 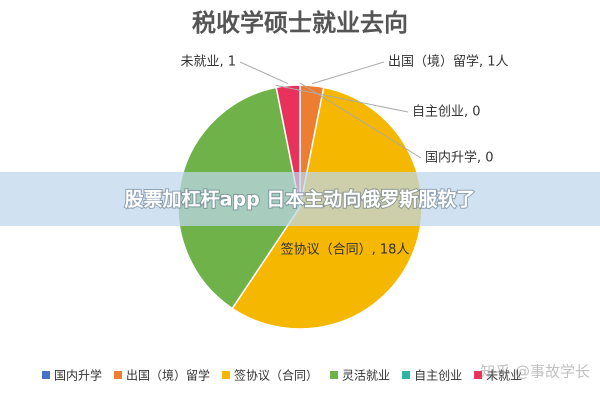 I want to click on banner, so click(x=300, y=199).